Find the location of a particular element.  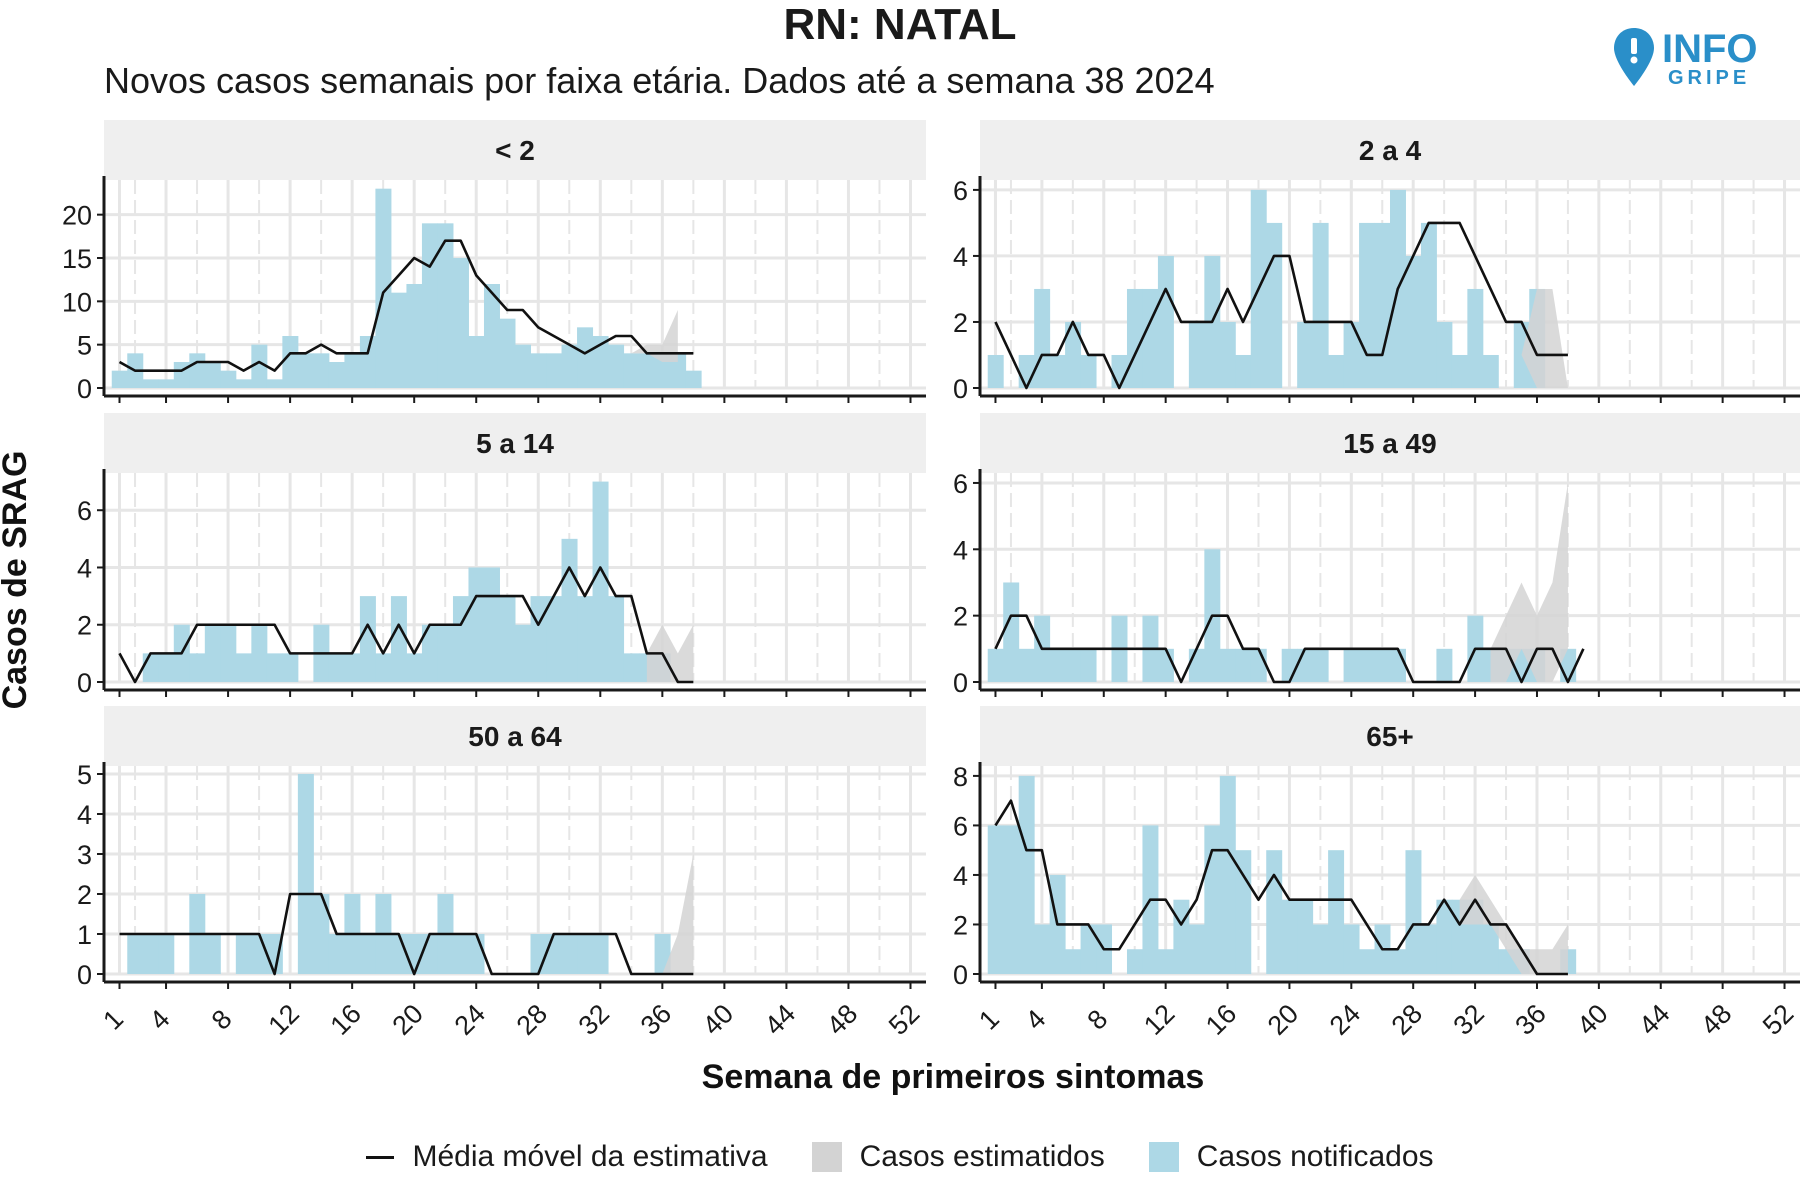

x-tick-label: 4 is located at coordinates (1036, 1020).